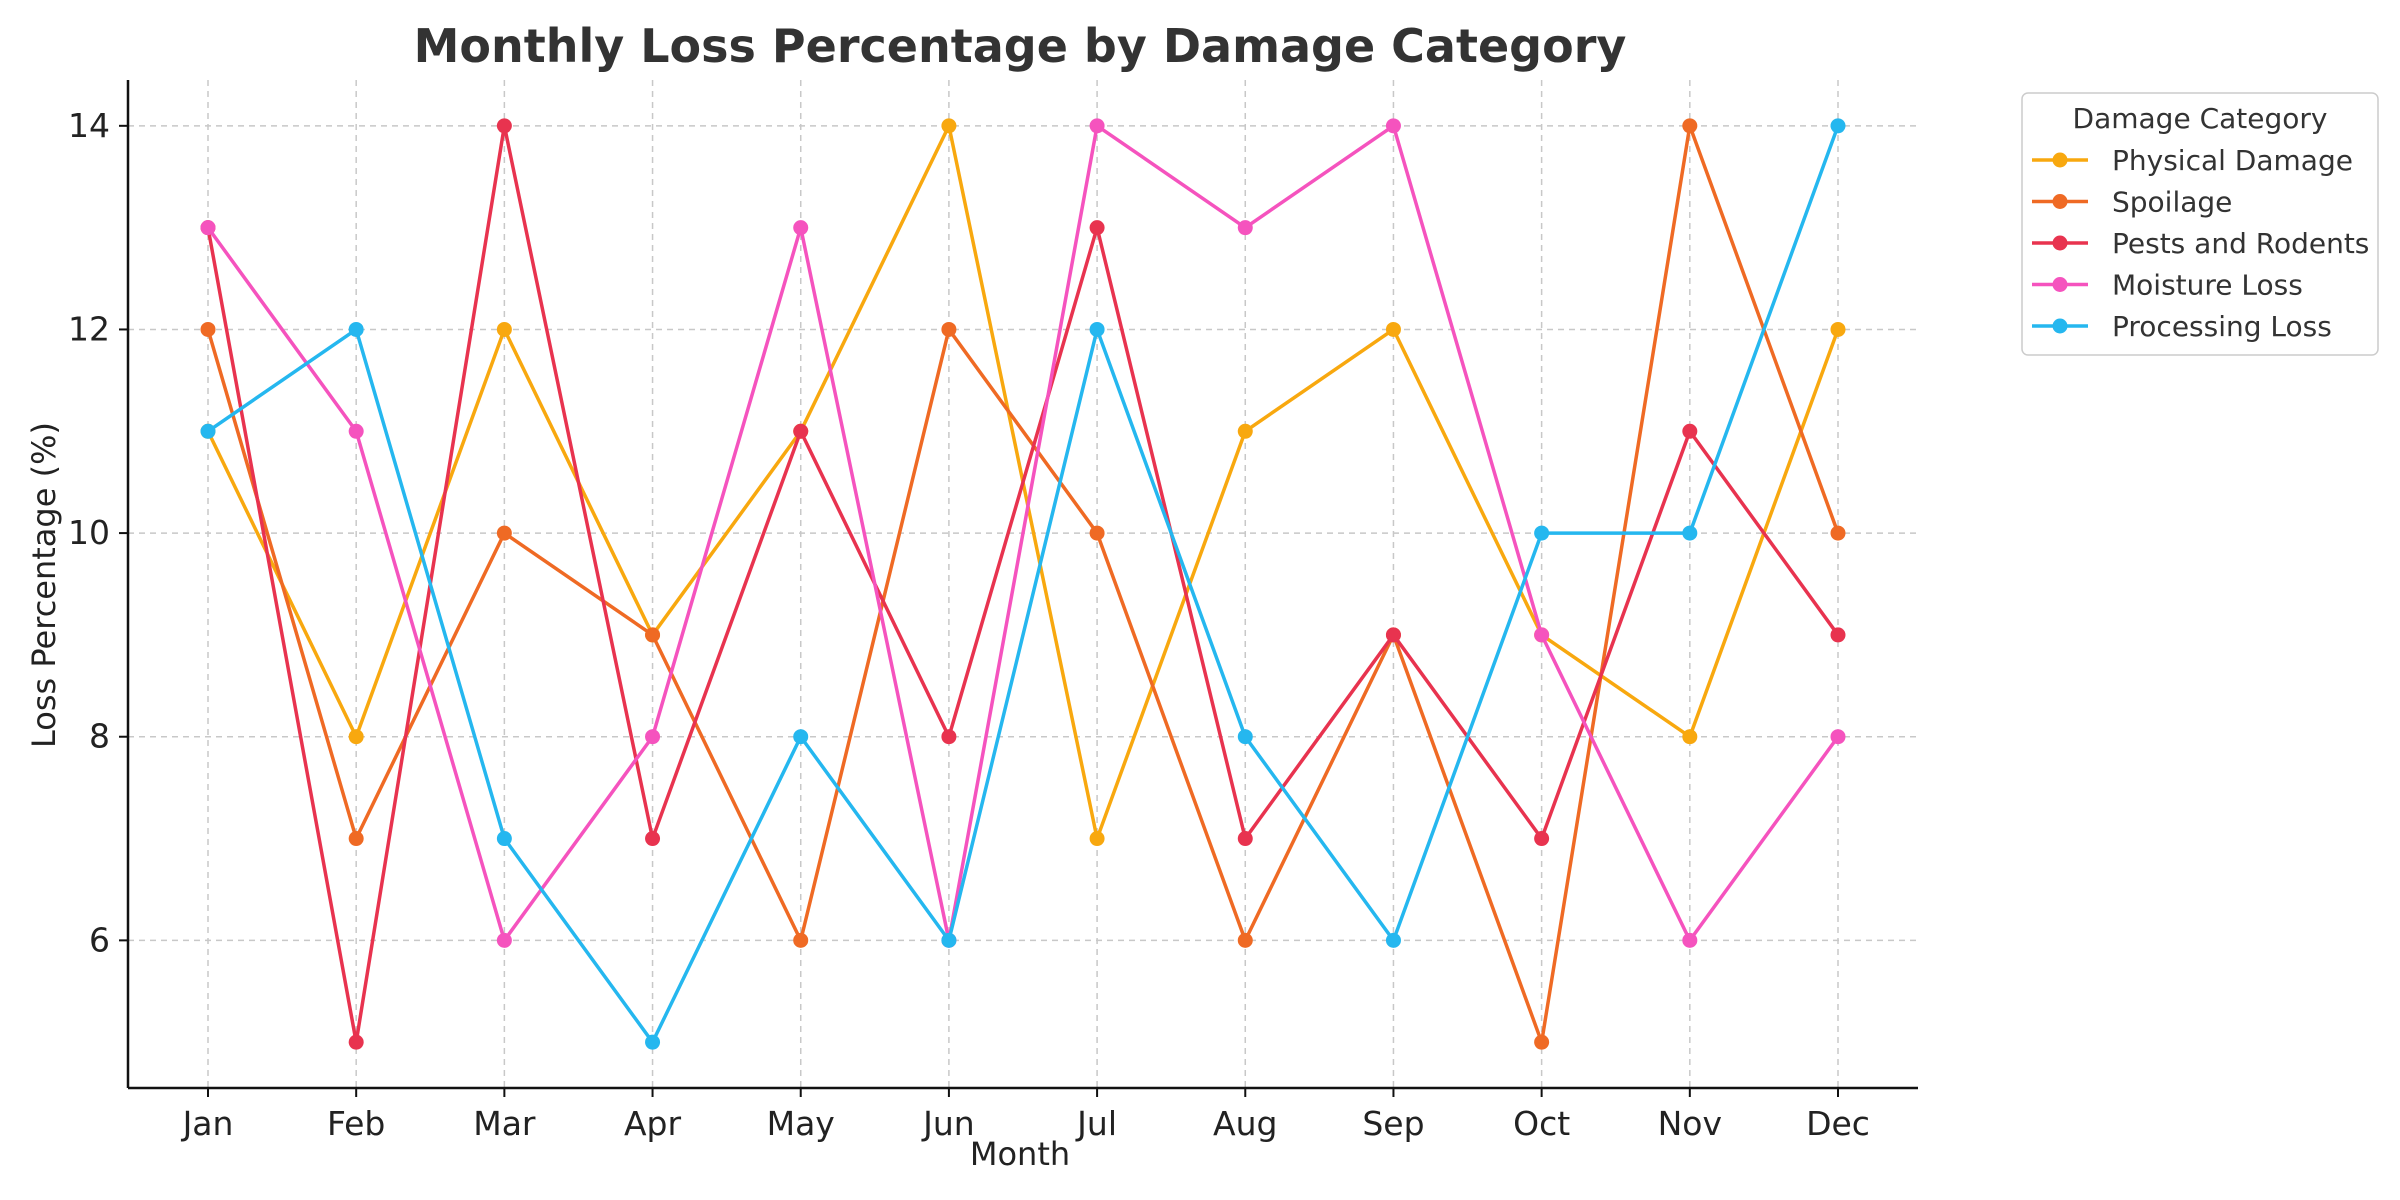  Describe the element at coordinates (2222, 326) in the screenshot. I see `legend-label: Processing Loss` at that location.